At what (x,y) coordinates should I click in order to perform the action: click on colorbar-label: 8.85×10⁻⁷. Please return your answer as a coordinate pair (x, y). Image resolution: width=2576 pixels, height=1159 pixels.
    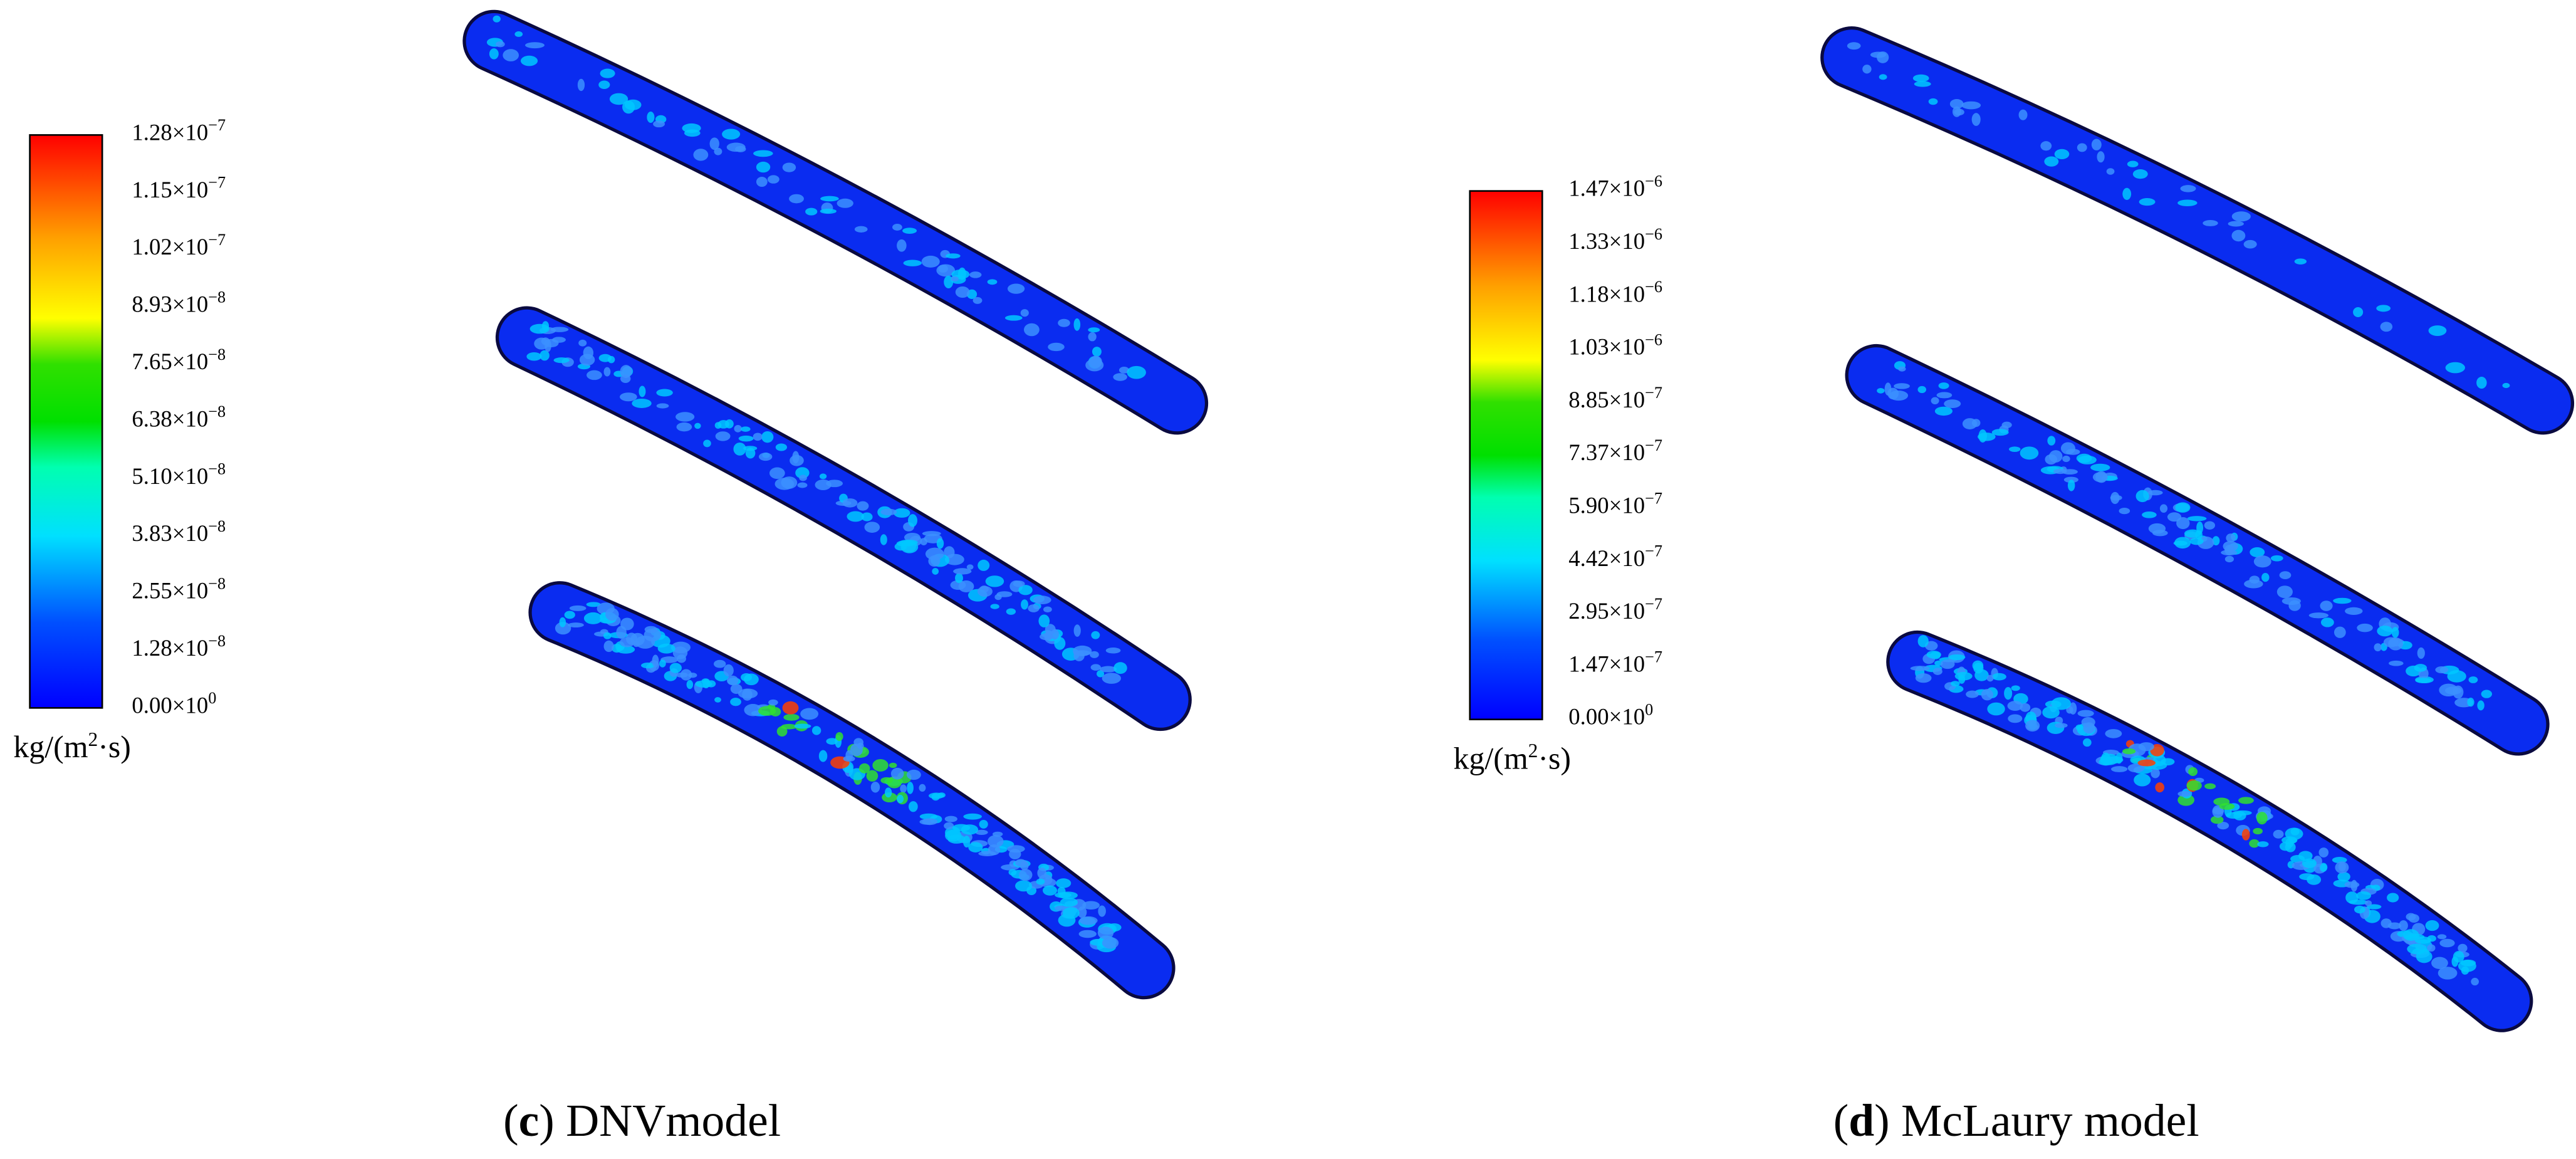
    Looking at the image, I should click on (1615, 398).